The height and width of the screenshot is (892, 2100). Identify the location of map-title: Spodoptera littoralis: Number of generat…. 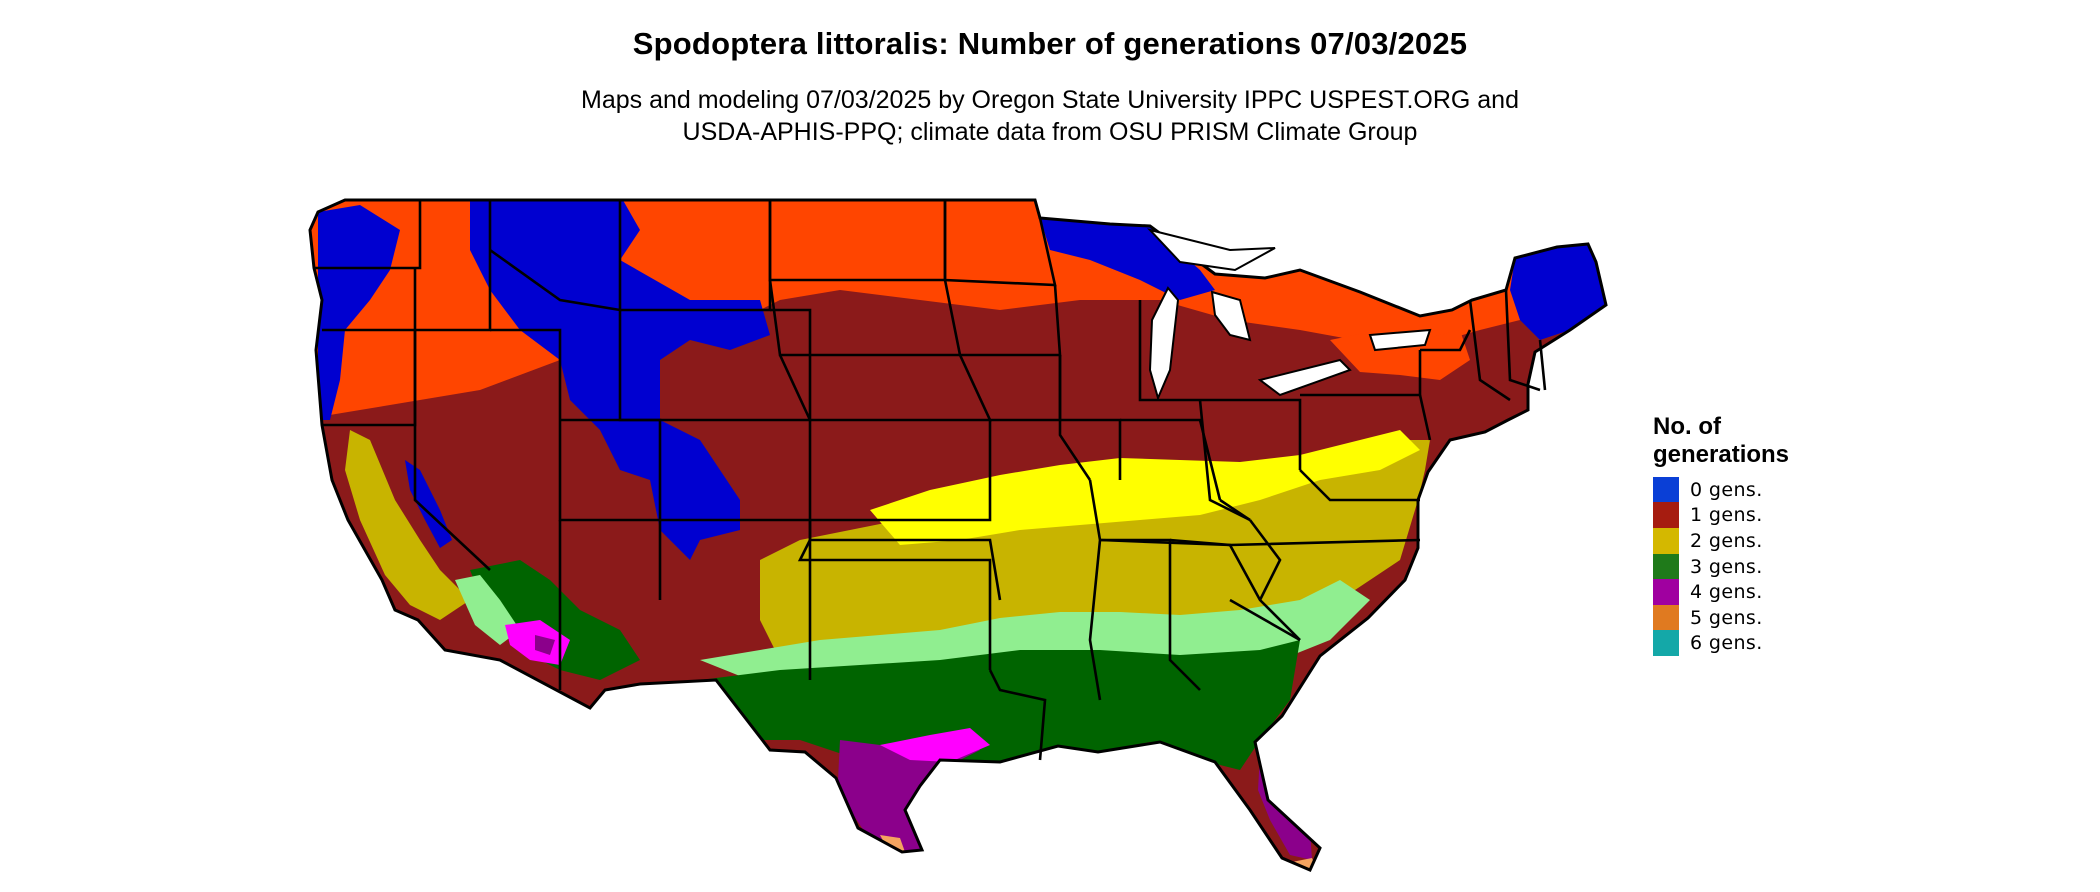
(1050, 43).